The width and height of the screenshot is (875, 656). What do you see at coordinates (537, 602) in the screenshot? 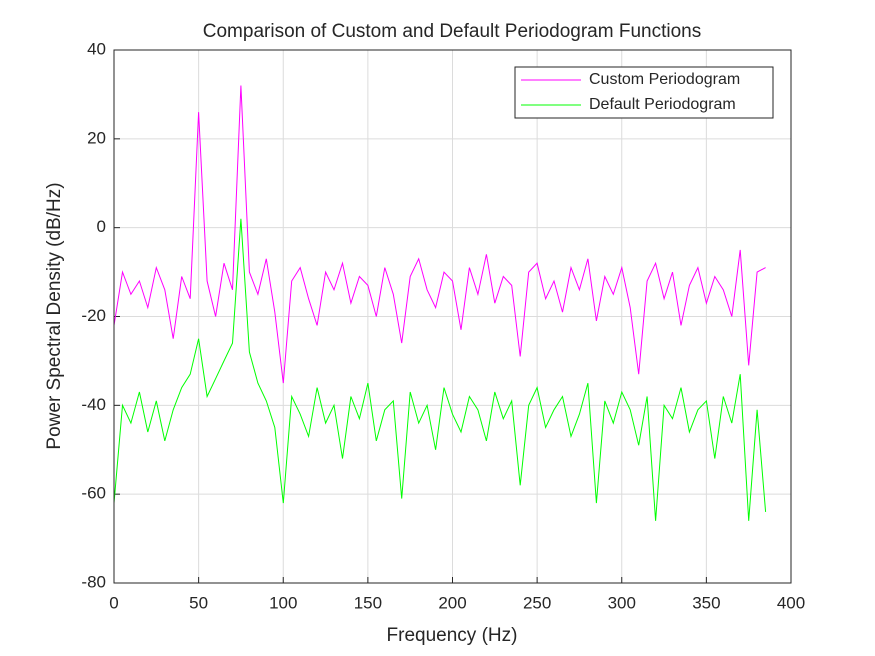
I see `x-tick-label: 250` at bounding box center [537, 602].